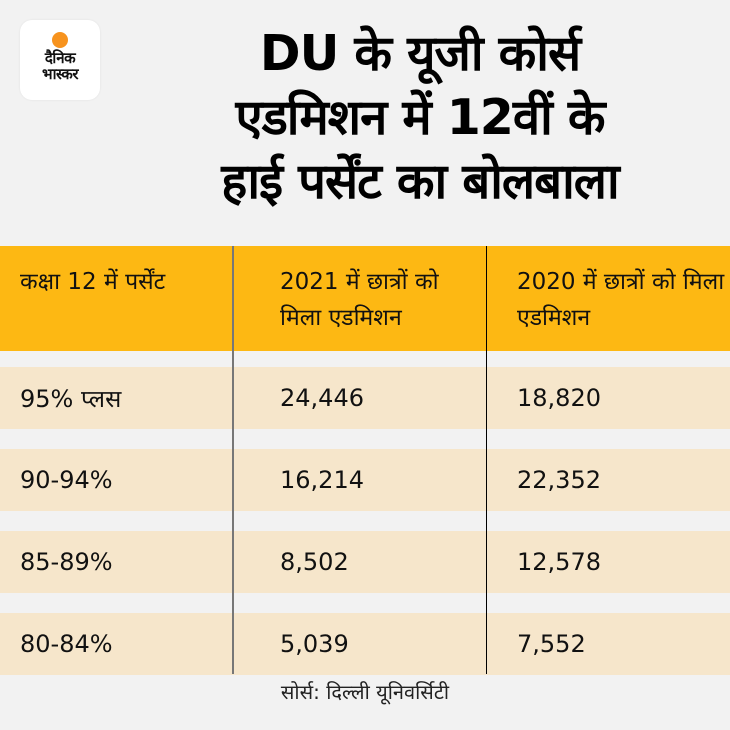  Describe the element at coordinates (314, 644) in the screenshot. I see `cell-2021: 5,039` at that location.